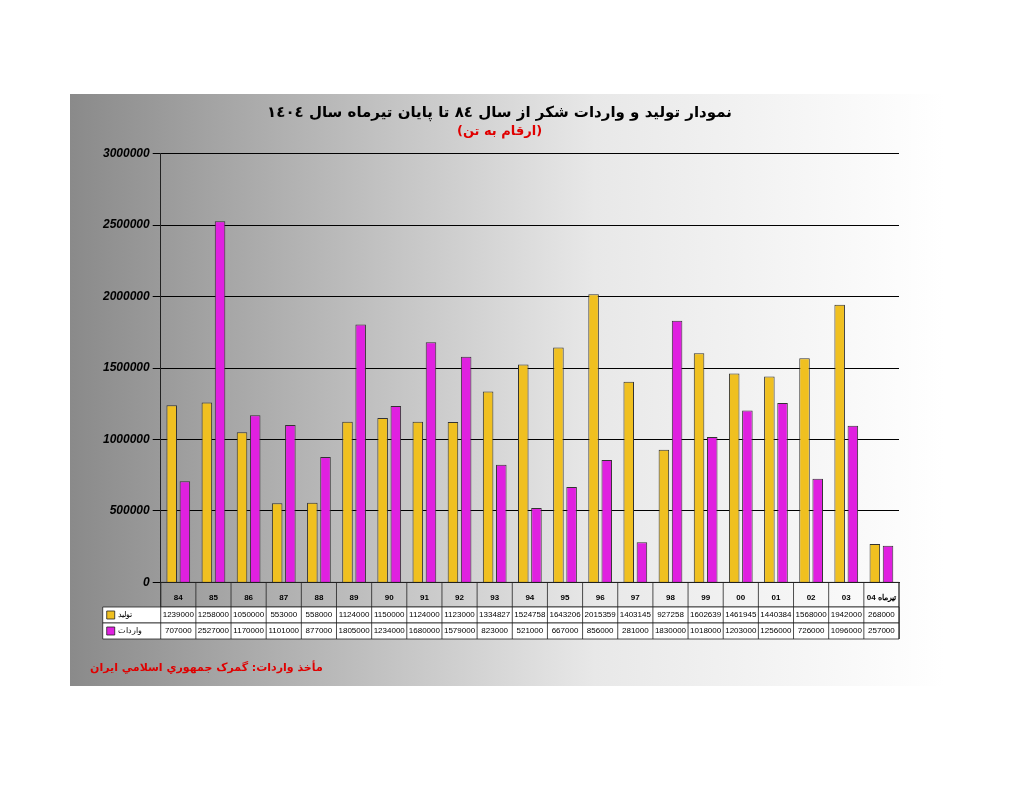 The height and width of the screenshot is (791, 1024). Describe the element at coordinates (882, 615) in the screenshot. I see `data-label: 268000` at that location.